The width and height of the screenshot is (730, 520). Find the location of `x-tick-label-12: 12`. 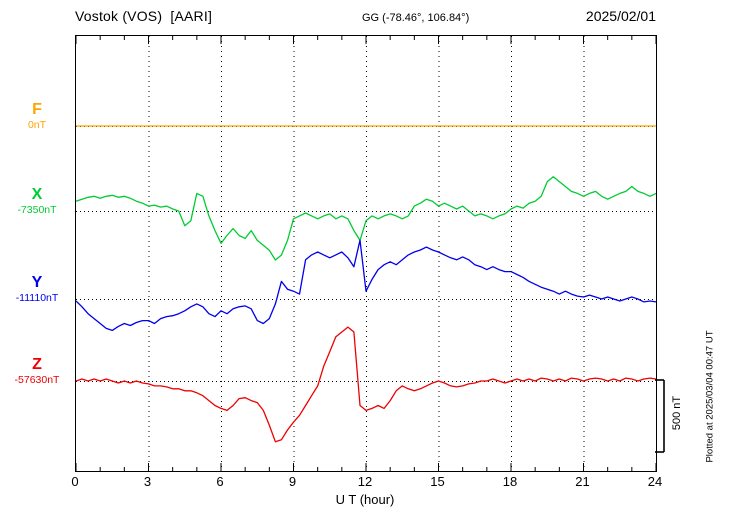

x-tick-label-12: 12 is located at coordinates (365, 481).